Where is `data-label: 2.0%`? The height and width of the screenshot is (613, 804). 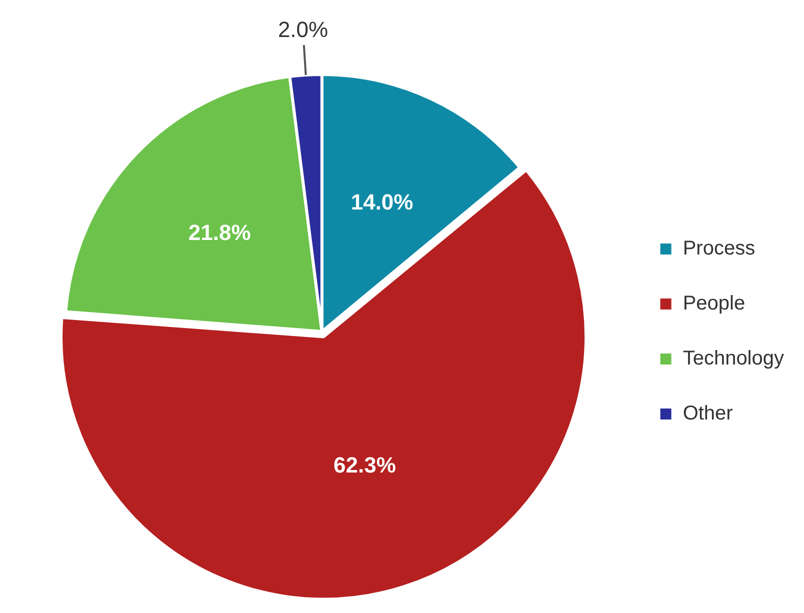 data-label: 2.0% is located at coordinates (303, 29).